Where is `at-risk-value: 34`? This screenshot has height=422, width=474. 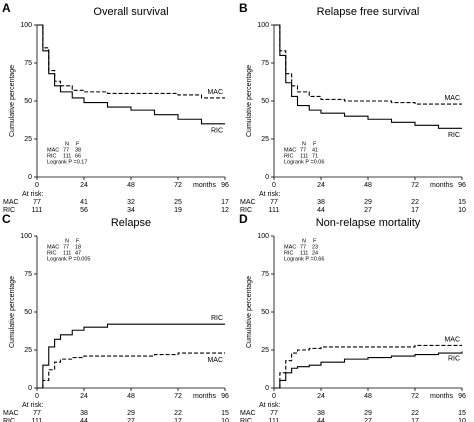 at-risk-value: 34 is located at coordinates (131, 210).